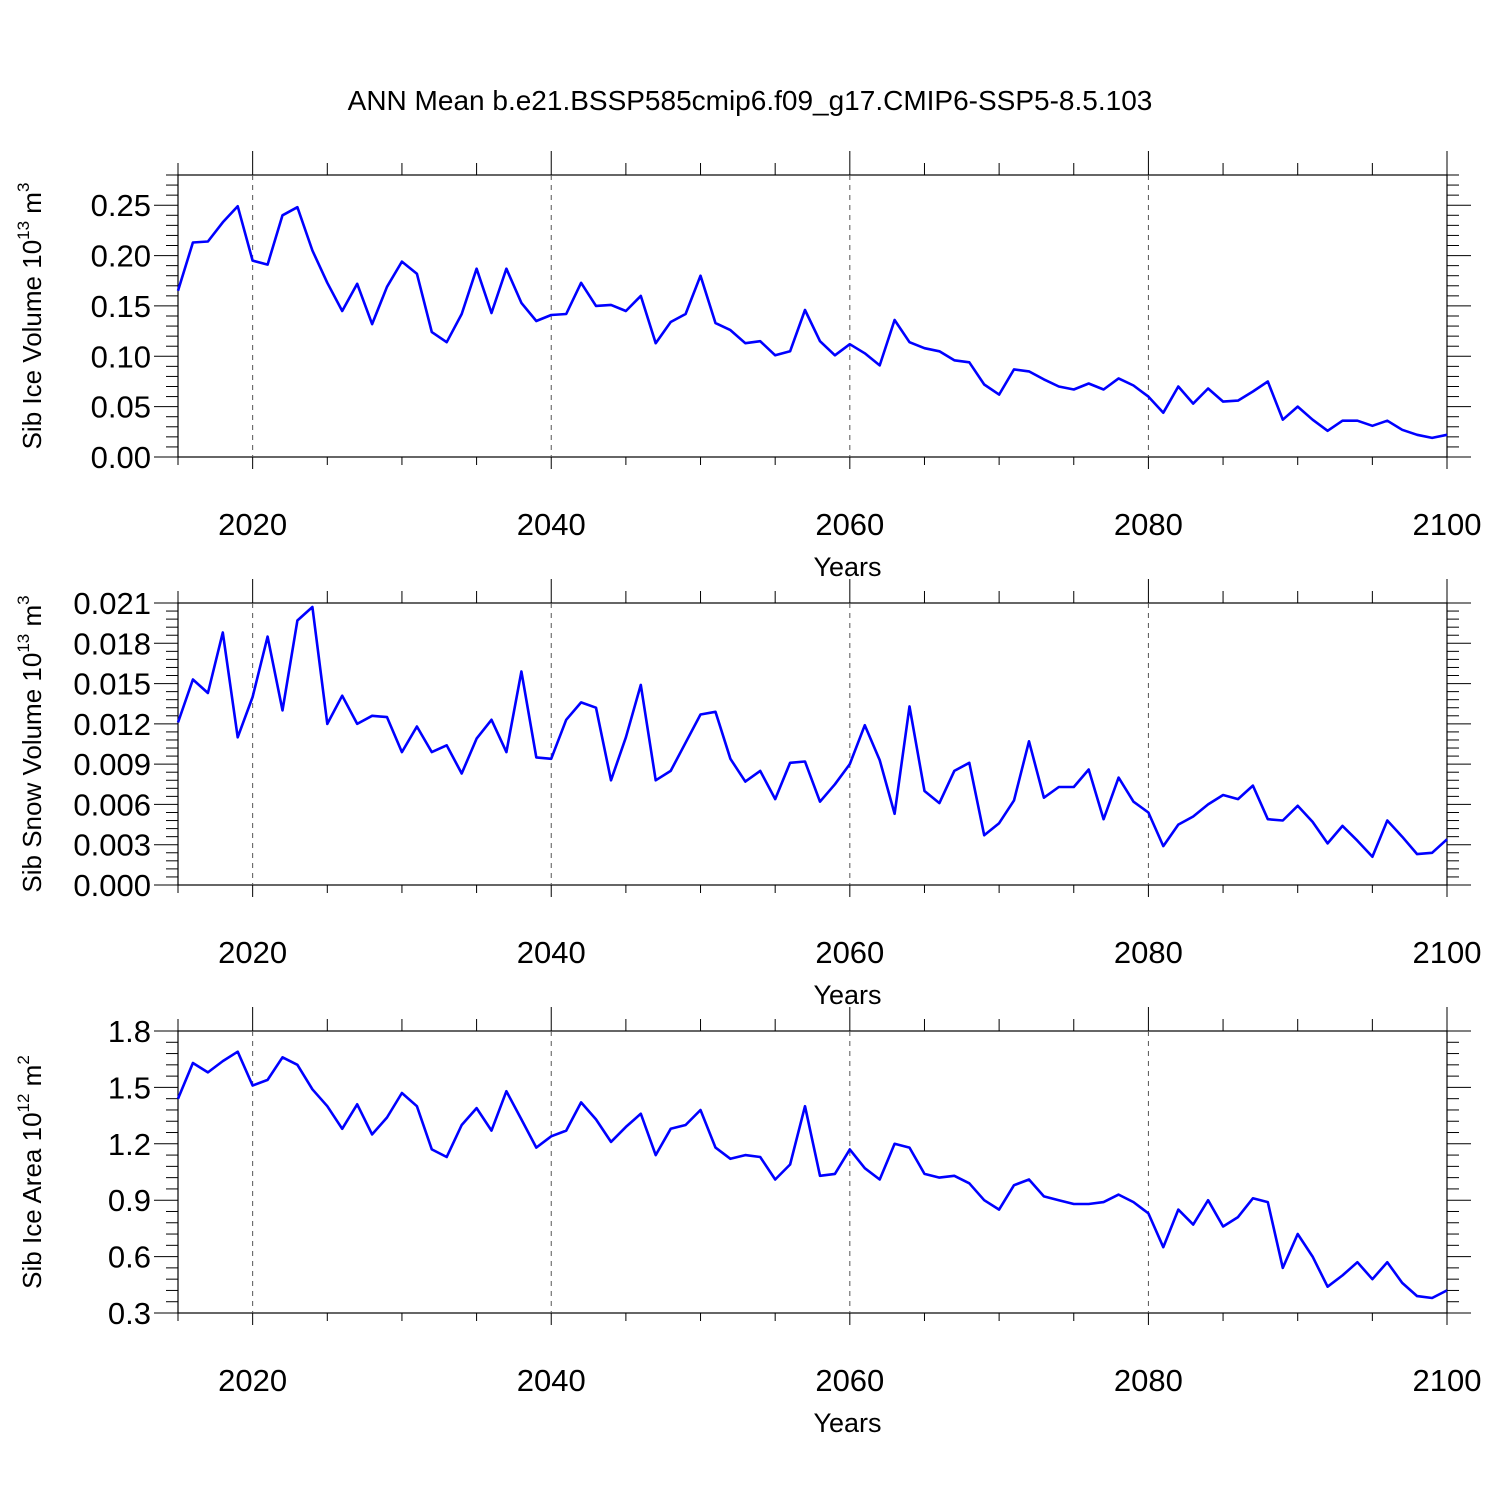  What do you see at coordinates (112, 643) in the screenshot?
I see `y-tick-label: 0.018` at bounding box center [112, 643].